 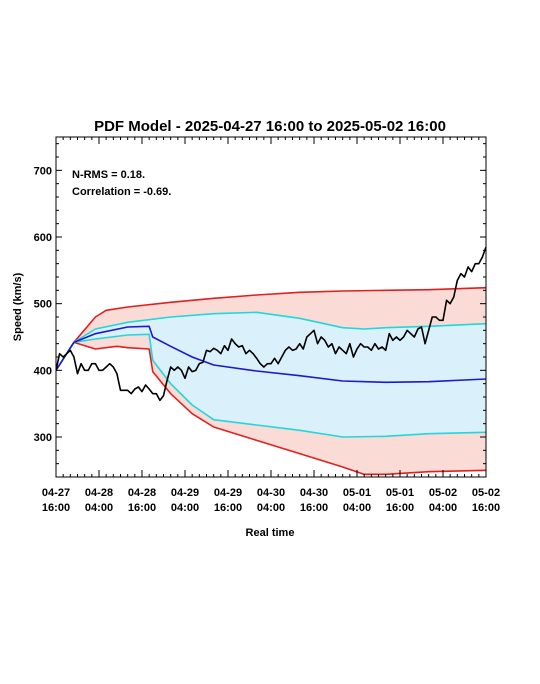 I want to click on y-tick-label: 500, so click(x=43, y=305).